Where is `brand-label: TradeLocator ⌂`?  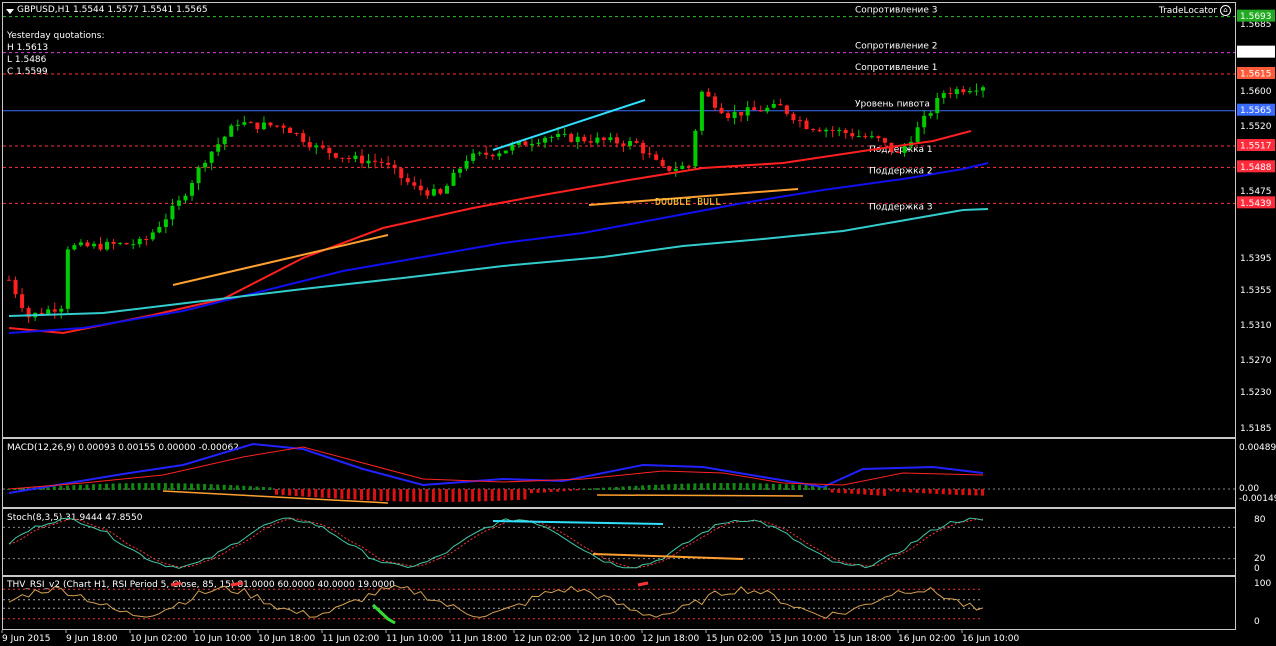
brand-label: TradeLocator ⌂ is located at coordinates (1195, 10).